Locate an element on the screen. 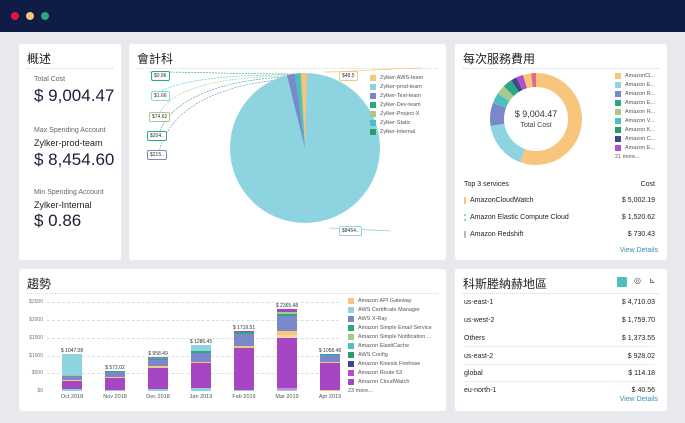 This screenshot has width=685, height=423. region-row: us-east-2 $ 928.02 is located at coordinates (559, 359).